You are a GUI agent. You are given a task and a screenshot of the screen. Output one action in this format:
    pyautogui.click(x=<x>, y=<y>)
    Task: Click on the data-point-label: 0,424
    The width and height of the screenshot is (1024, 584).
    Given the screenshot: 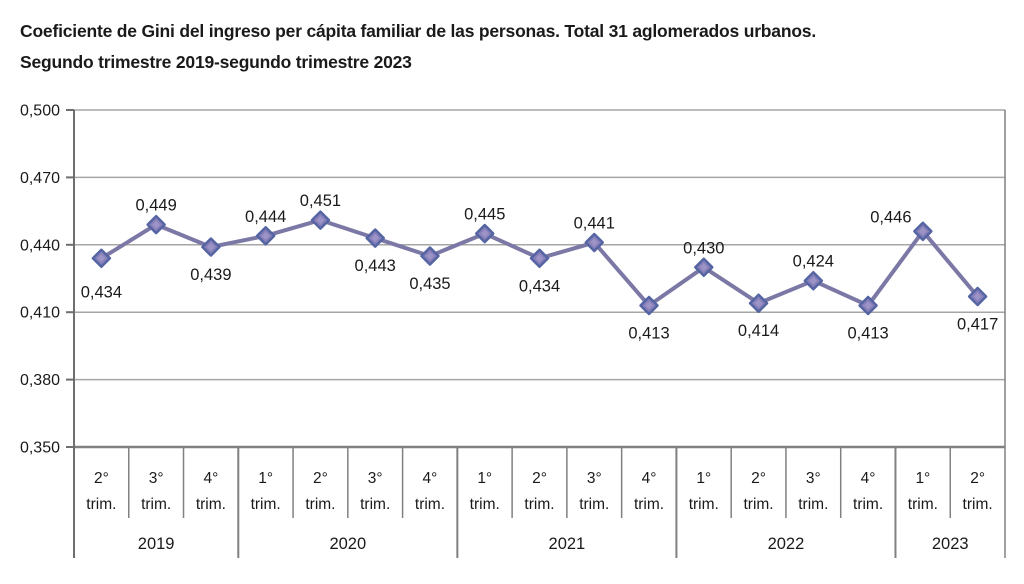 What is the action you would take?
    pyautogui.click(x=813, y=262)
    